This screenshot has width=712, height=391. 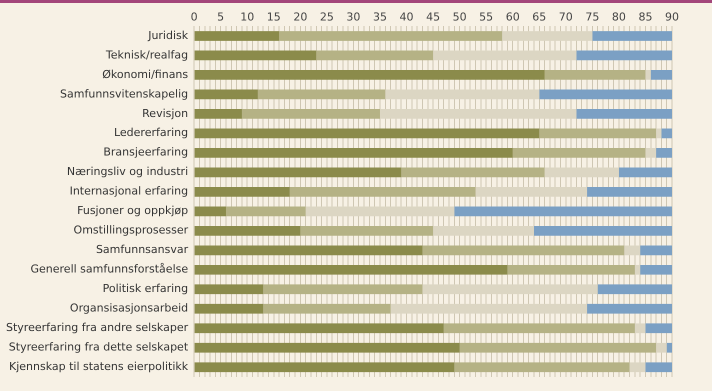 What do you see at coordinates (146, 55) in the screenshot?
I see `y-tick-label: Teknisk/realfag` at bounding box center [146, 55].